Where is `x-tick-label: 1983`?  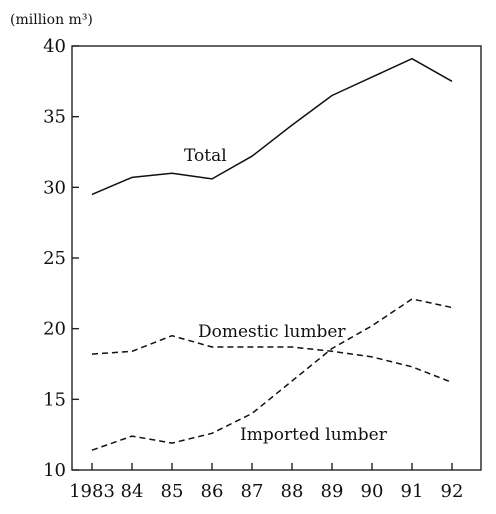
x-tick-label: 1983 is located at coordinates (92, 491).